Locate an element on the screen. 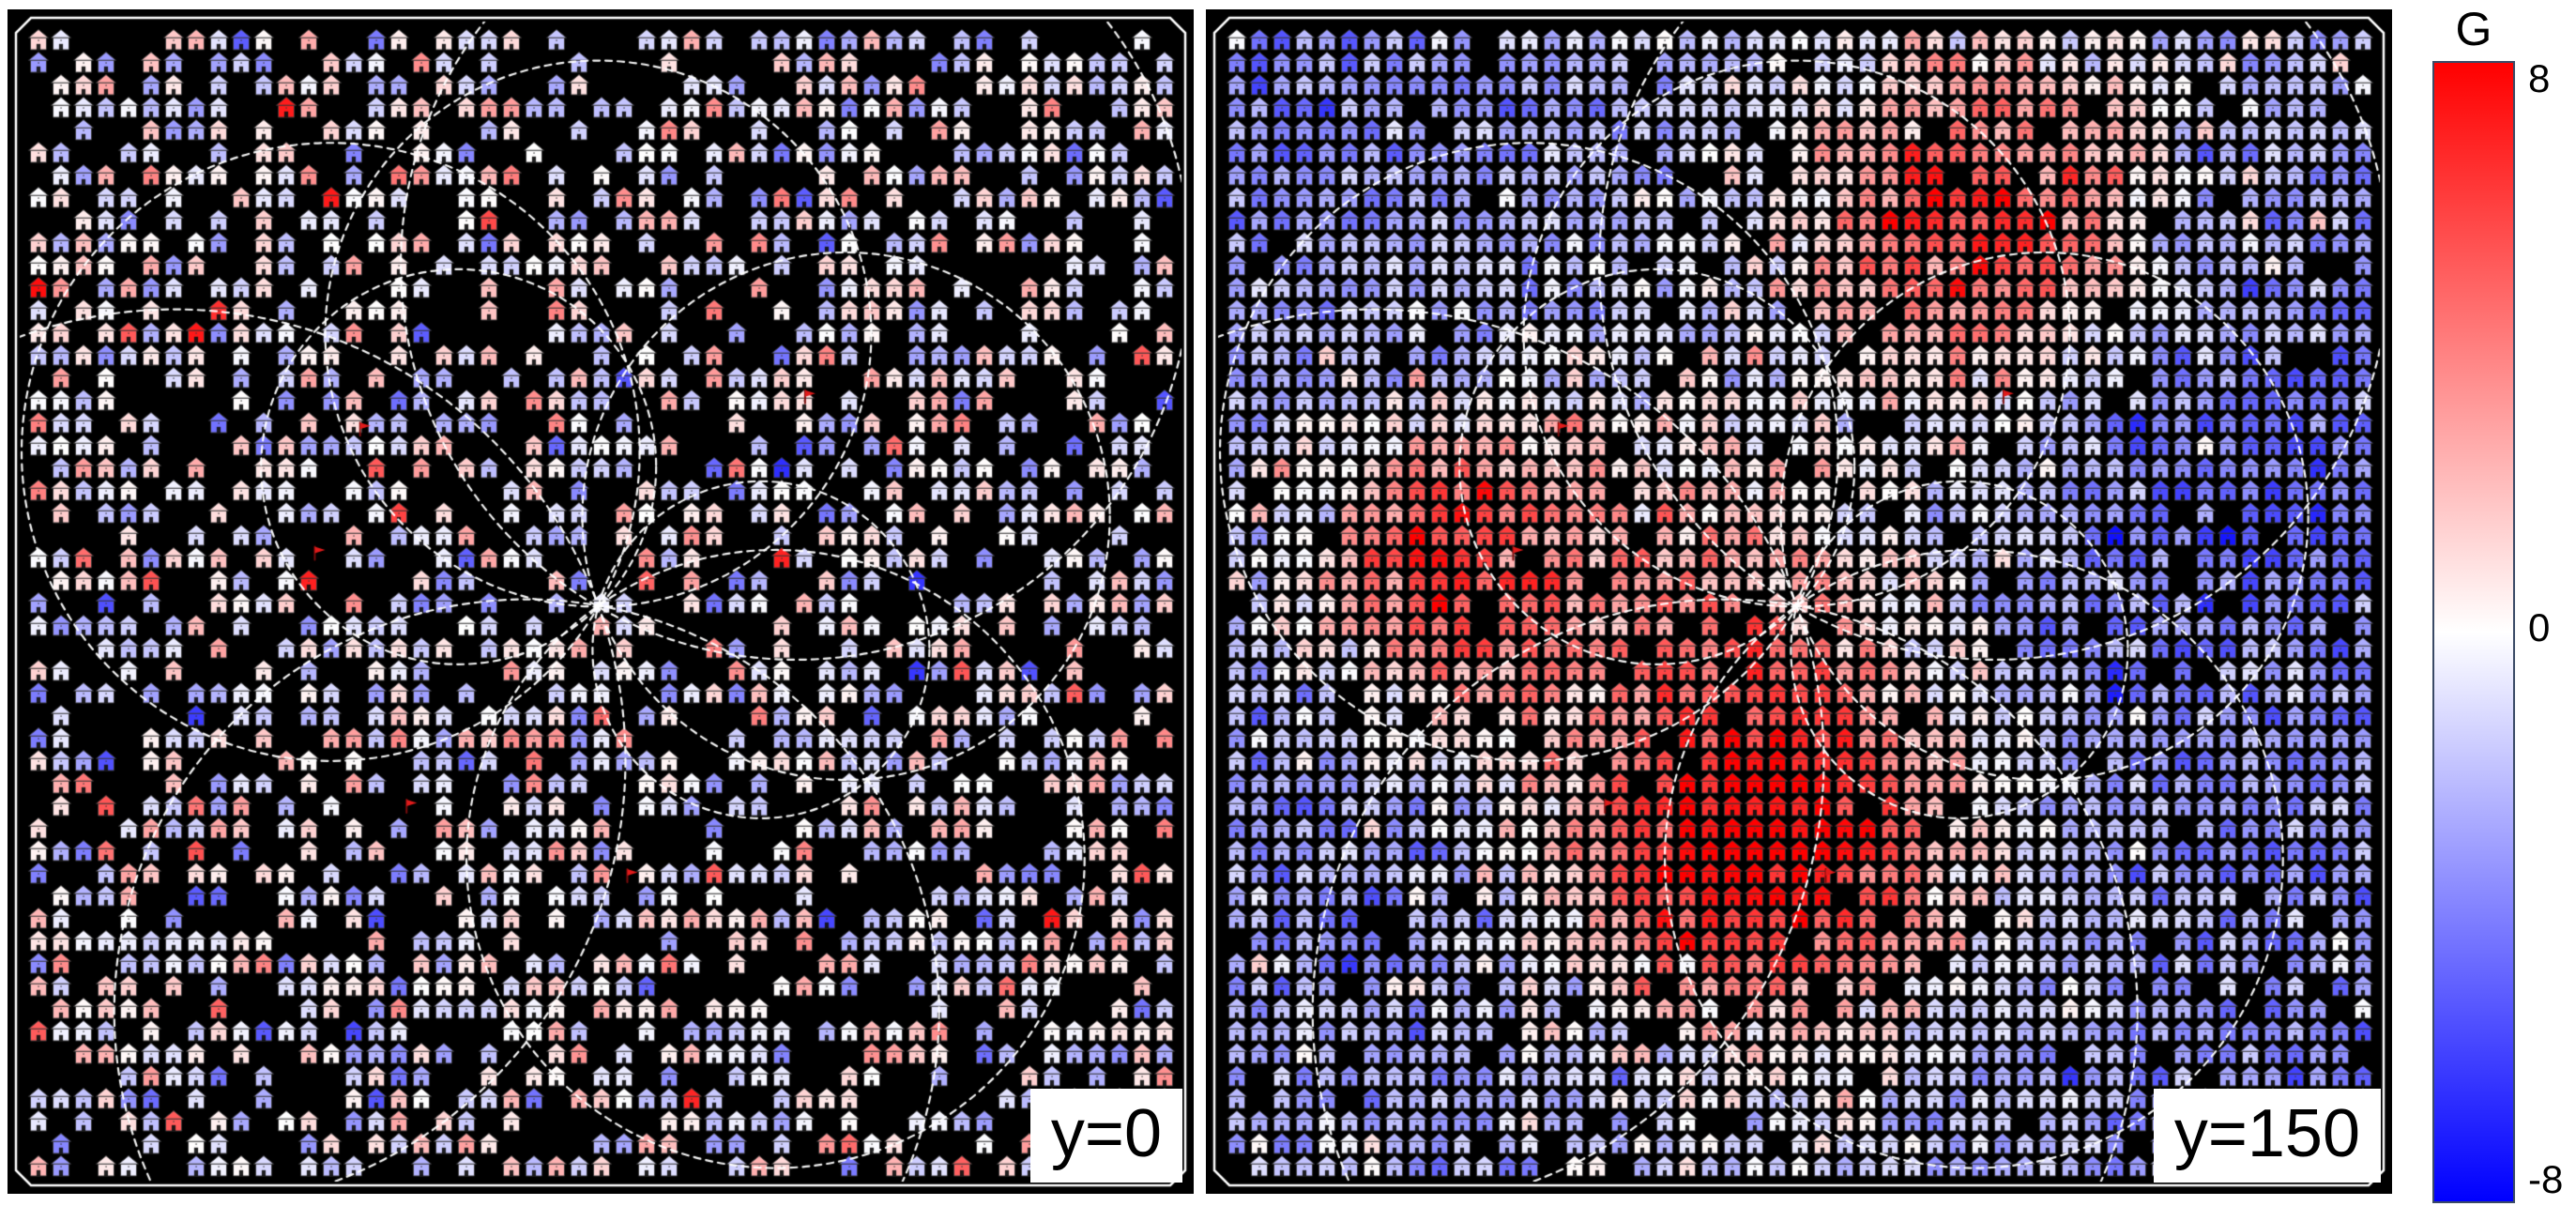 This screenshot has height=1206, width=2576. panel-label-box-y150: y=150 is located at coordinates (2267, 1136).